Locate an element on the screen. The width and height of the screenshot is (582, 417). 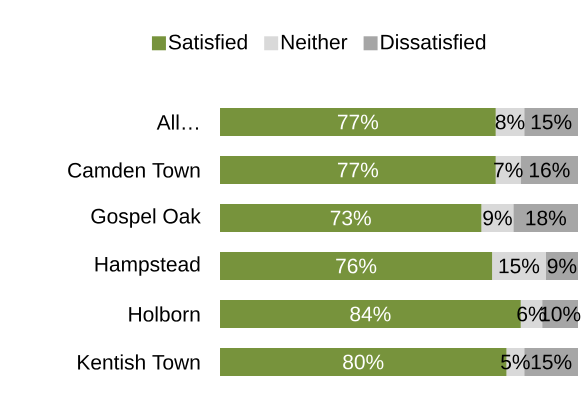
data-label: 84% is located at coordinates (370, 314).